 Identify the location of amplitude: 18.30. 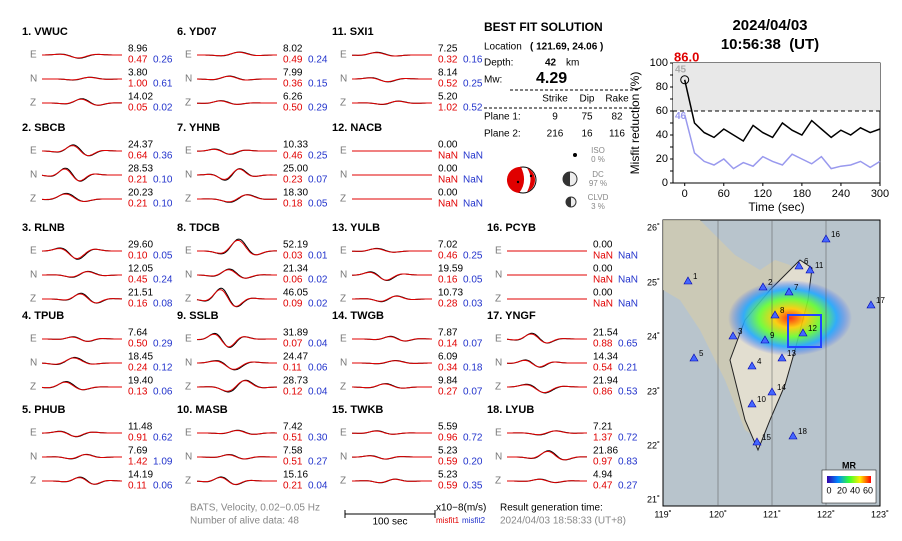
(295, 193).